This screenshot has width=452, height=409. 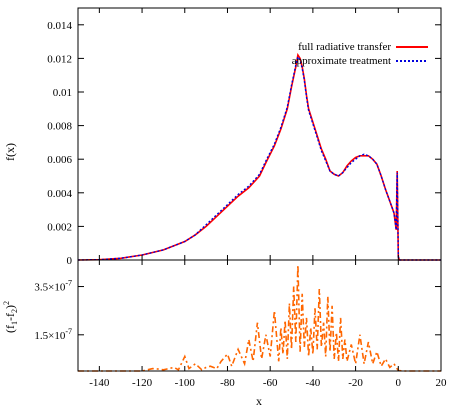 What do you see at coordinates (313, 383) in the screenshot?
I see `x-tick-label: -40` at bounding box center [313, 383].